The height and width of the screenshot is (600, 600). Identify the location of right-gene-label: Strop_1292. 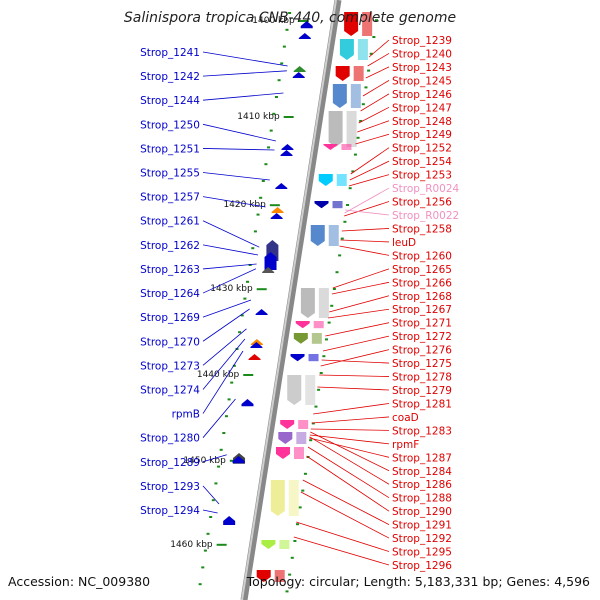
(422, 539).